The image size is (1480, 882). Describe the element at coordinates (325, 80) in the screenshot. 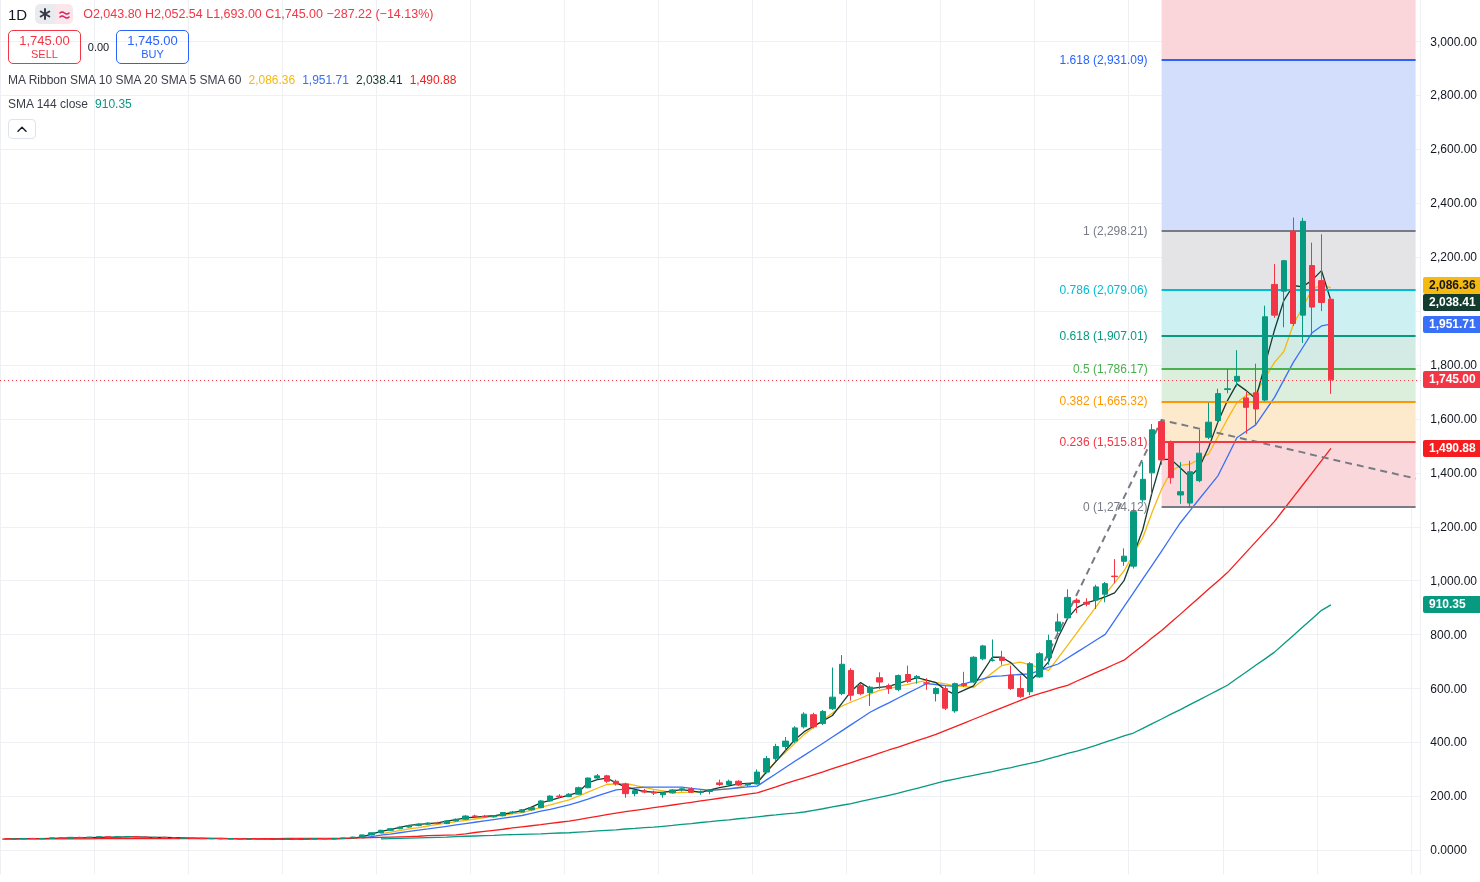

I see `annotation: 1,951.71` at that location.